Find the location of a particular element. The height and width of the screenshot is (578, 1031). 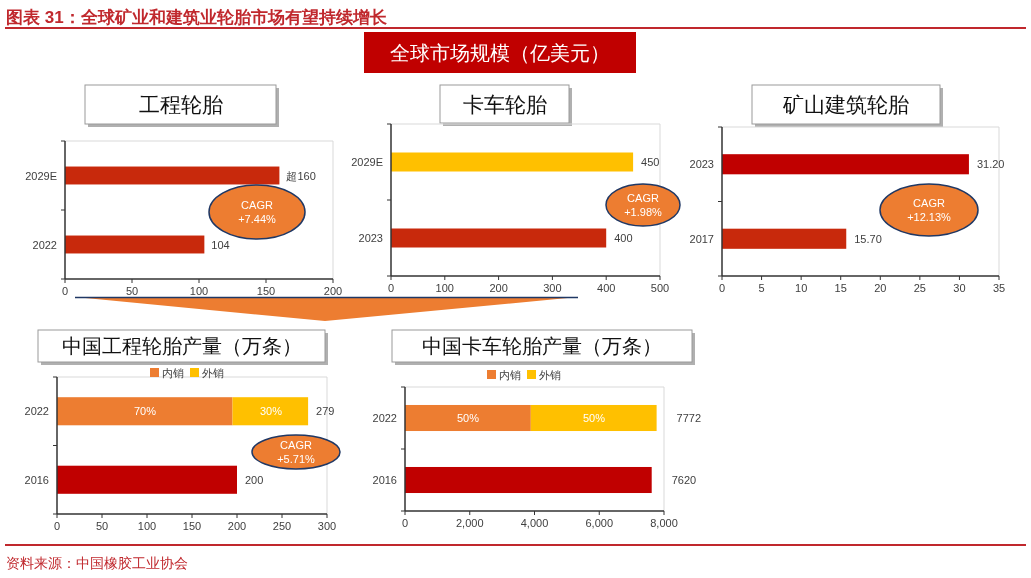

data-label: 15.70 is located at coordinates (868, 238).